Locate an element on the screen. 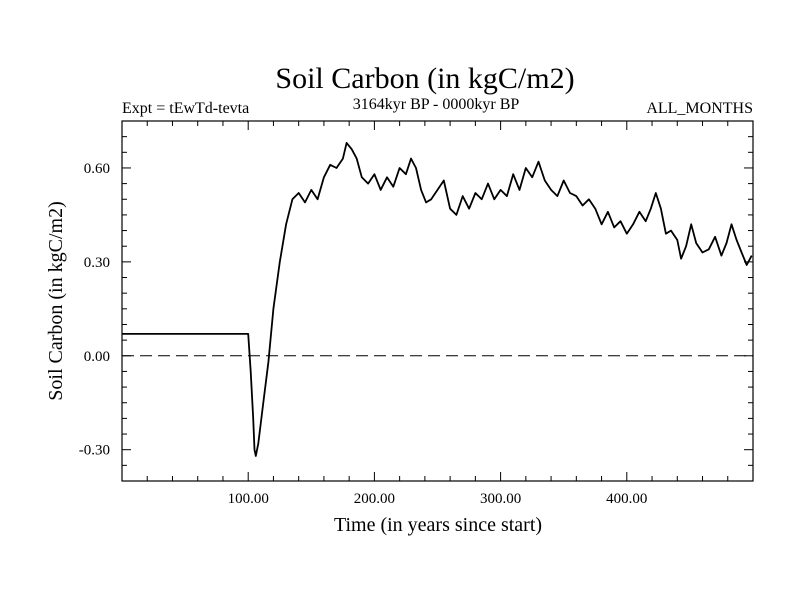 This screenshot has width=800, height=600. x-tick-label: 100.00 is located at coordinates (248, 499).